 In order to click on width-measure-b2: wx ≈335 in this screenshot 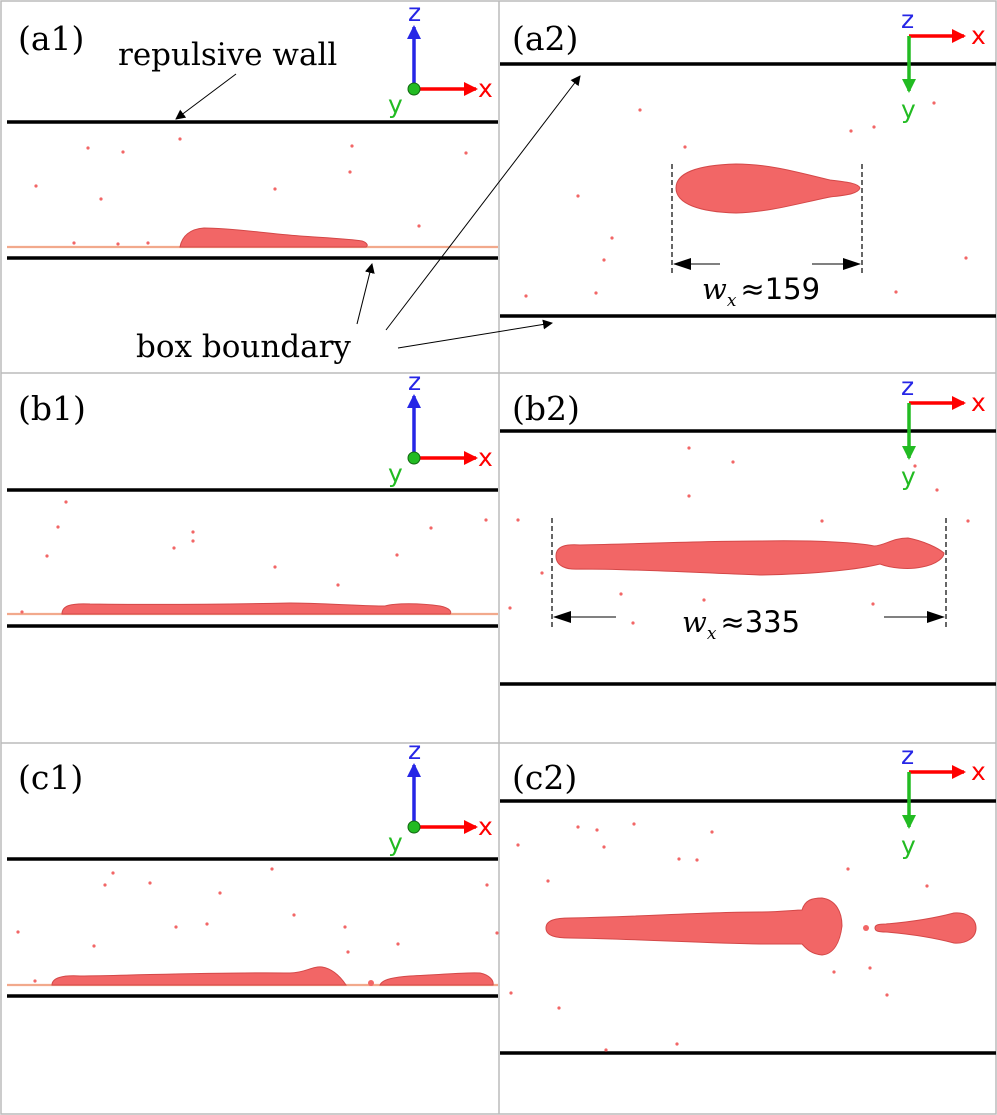, I will do `click(741, 624)`.